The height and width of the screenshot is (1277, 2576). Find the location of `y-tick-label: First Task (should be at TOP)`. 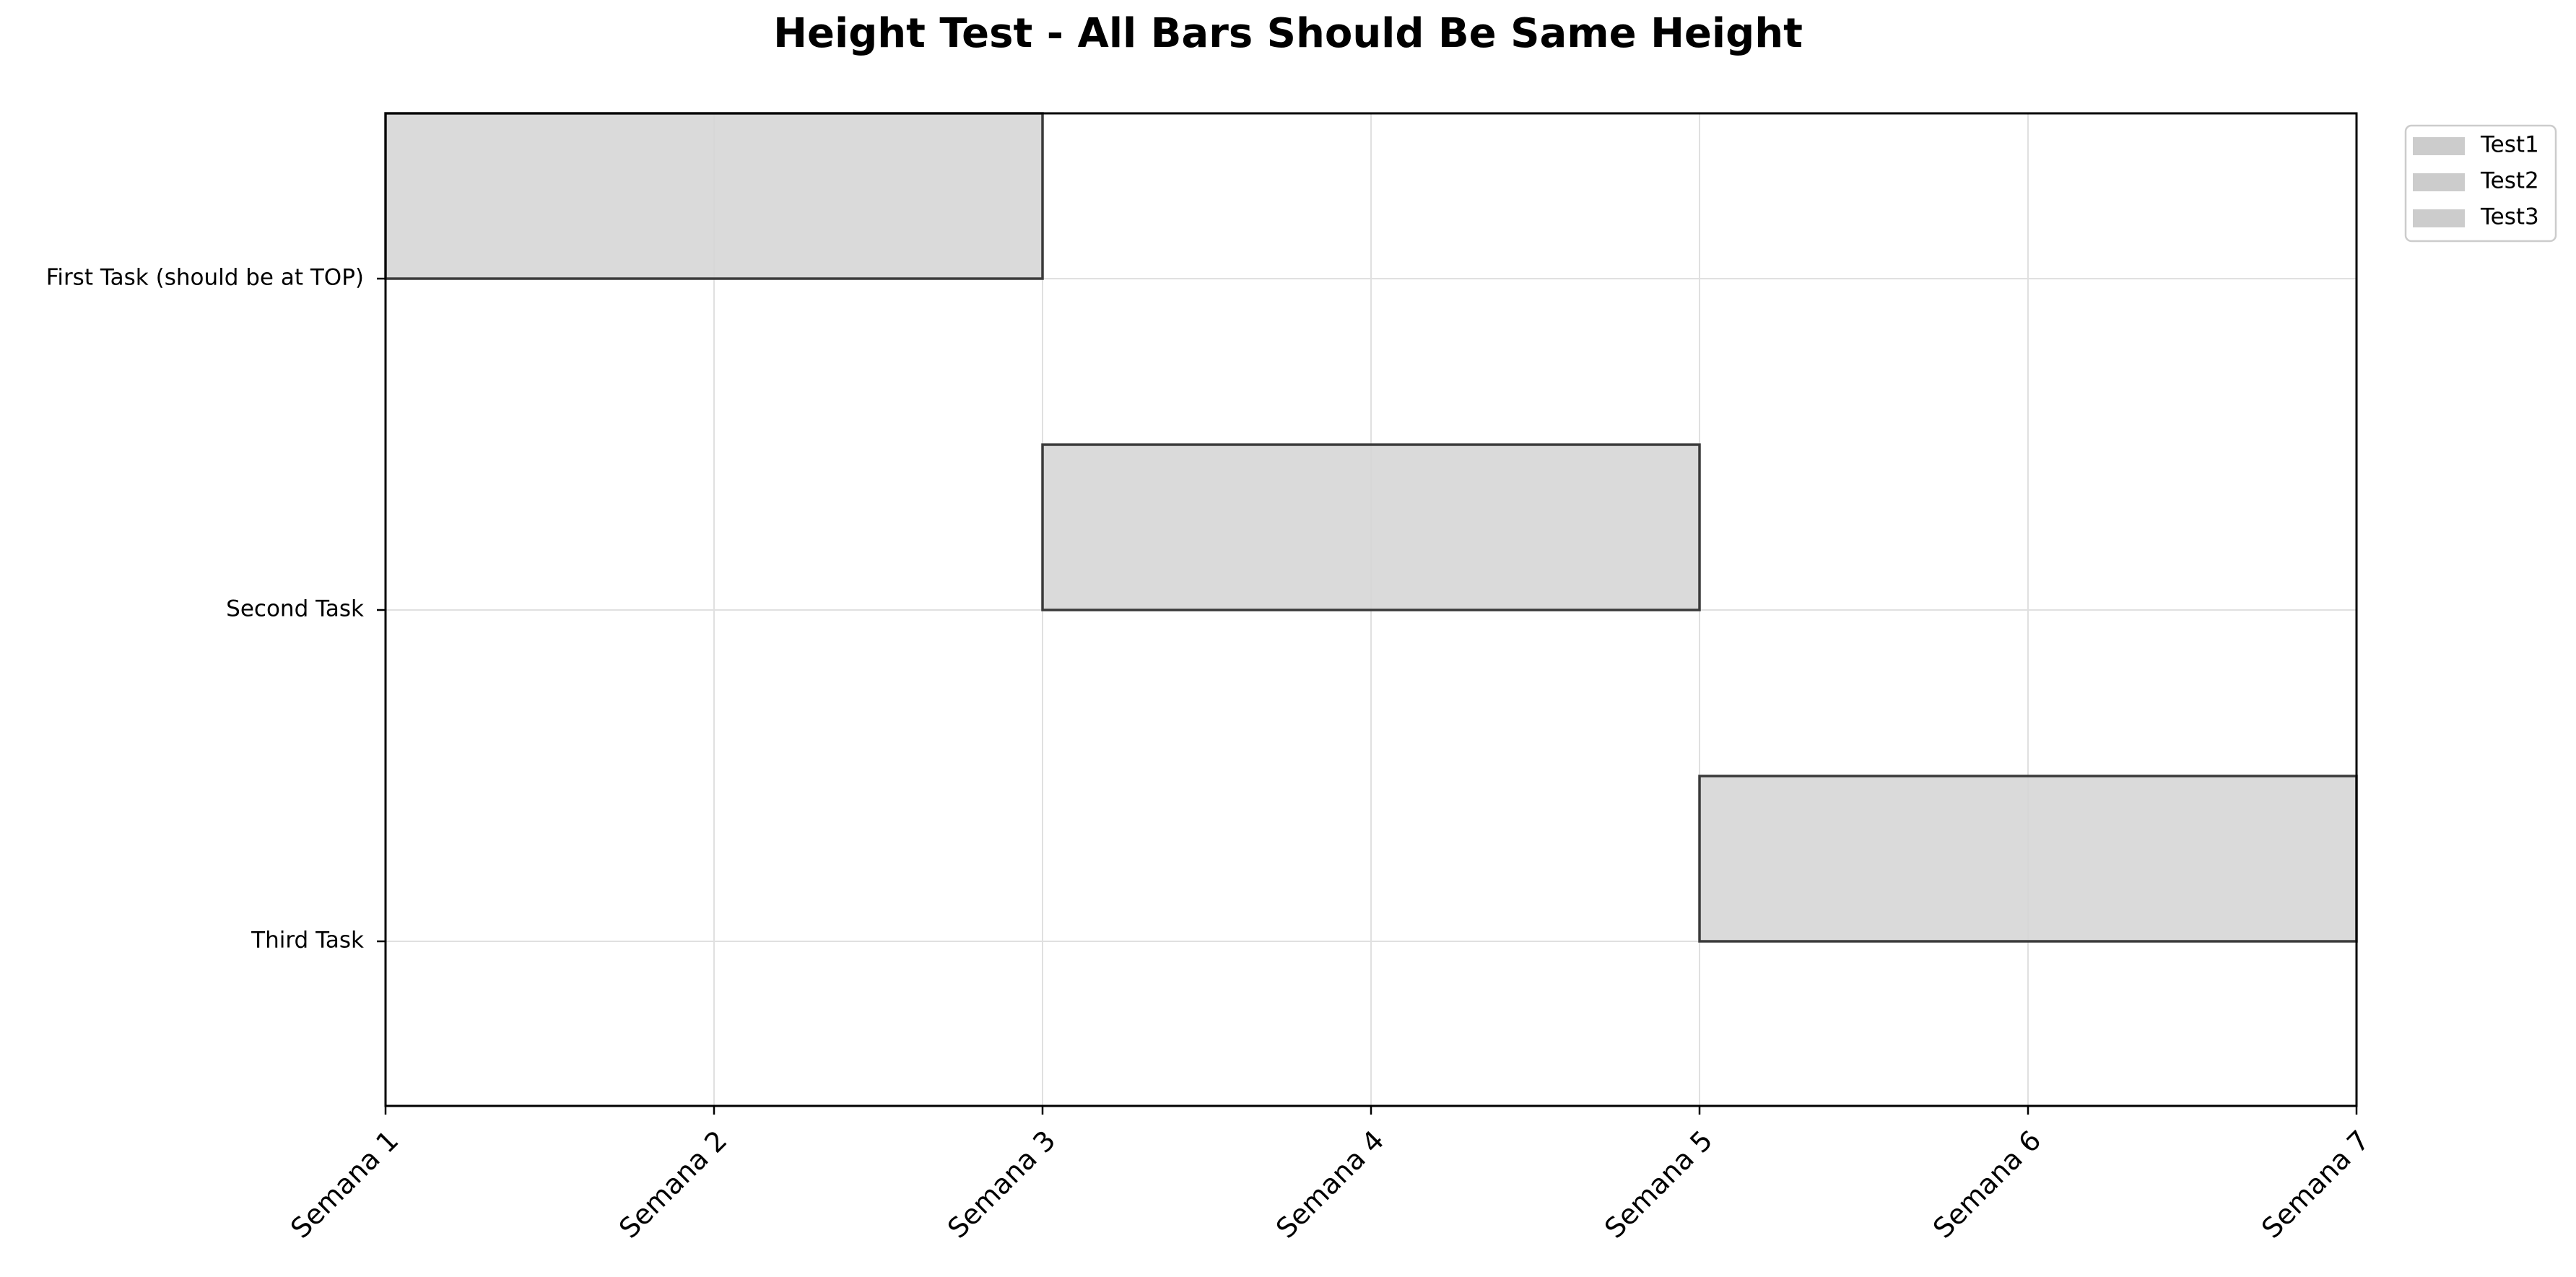

y-tick-label: First Task (should be at TOP) is located at coordinates (205, 278).